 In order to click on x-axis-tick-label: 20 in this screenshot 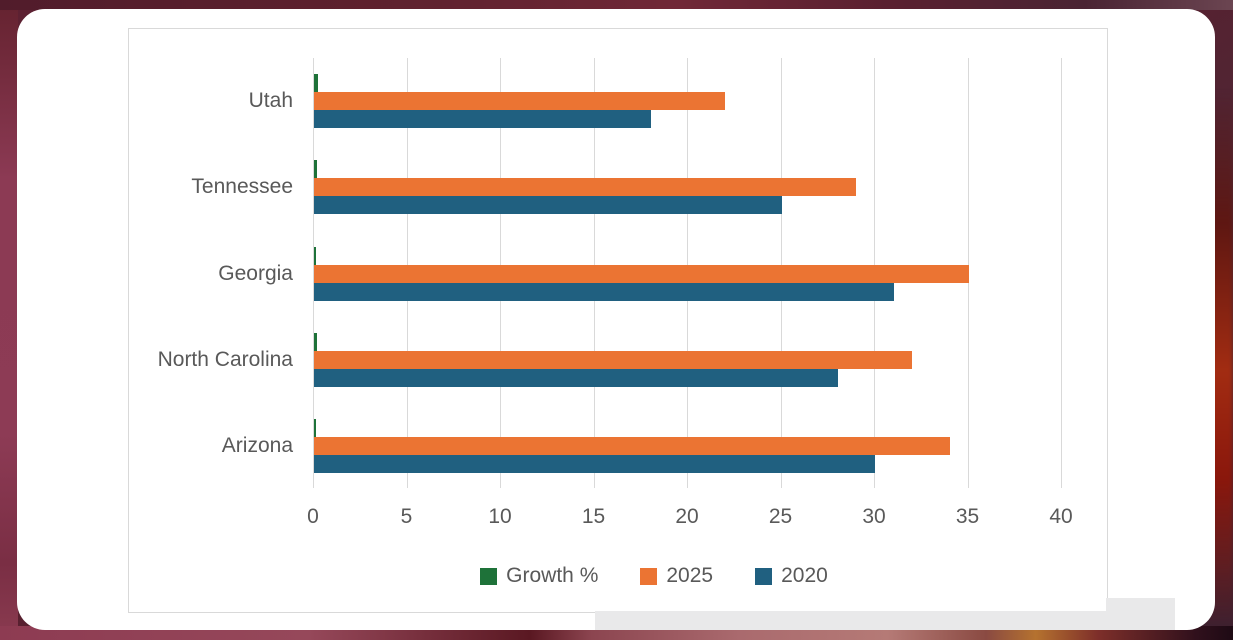, I will do `click(687, 516)`.